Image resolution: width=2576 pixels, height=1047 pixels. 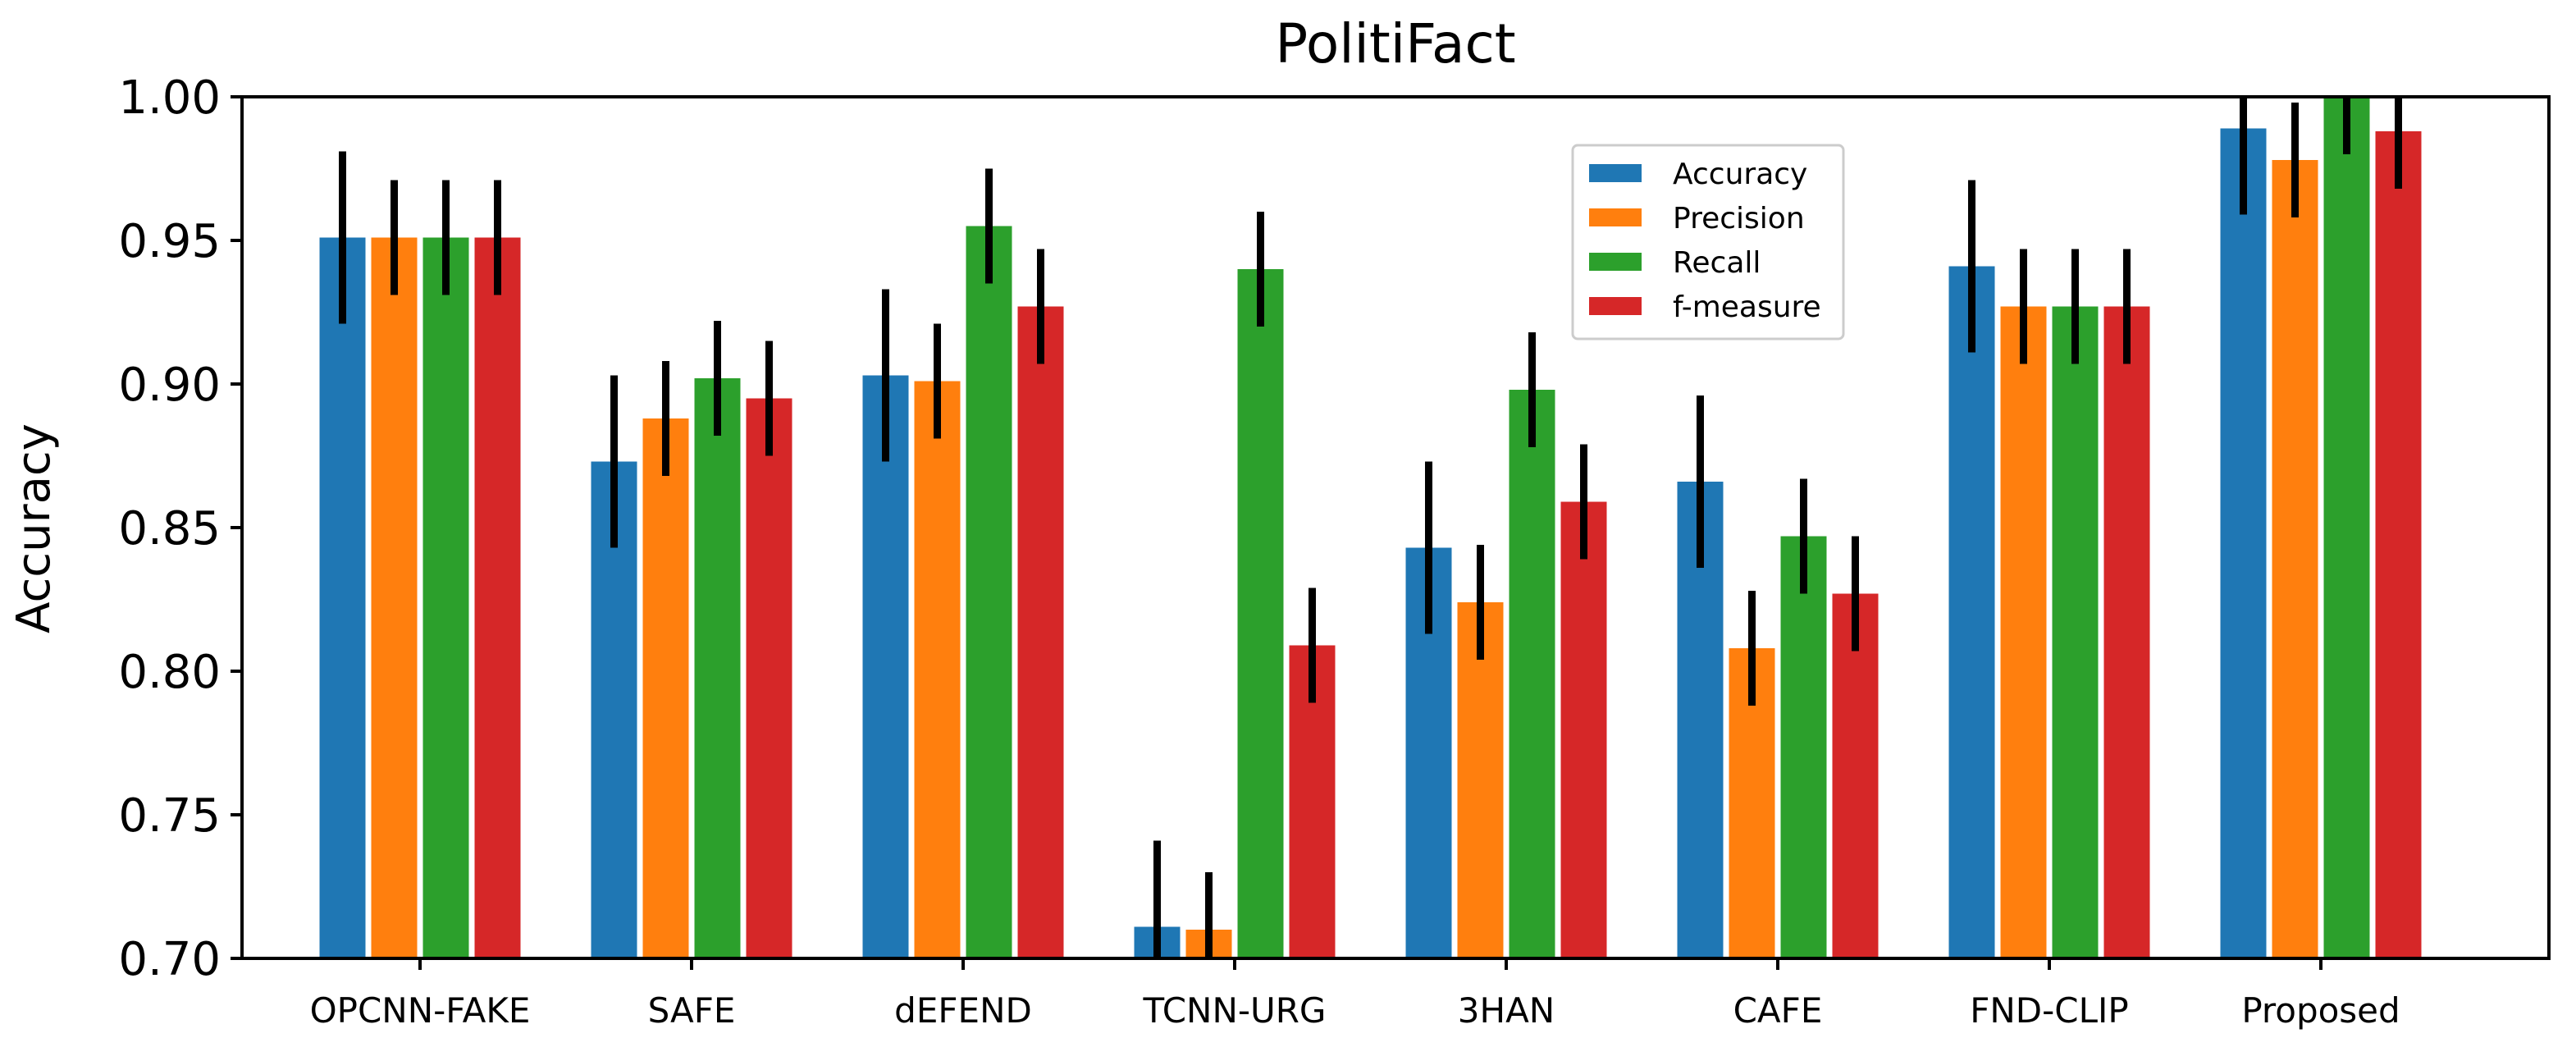 What do you see at coordinates (169, 529) in the screenshot?
I see `y-tick-label: 0.85` at bounding box center [169, 529].